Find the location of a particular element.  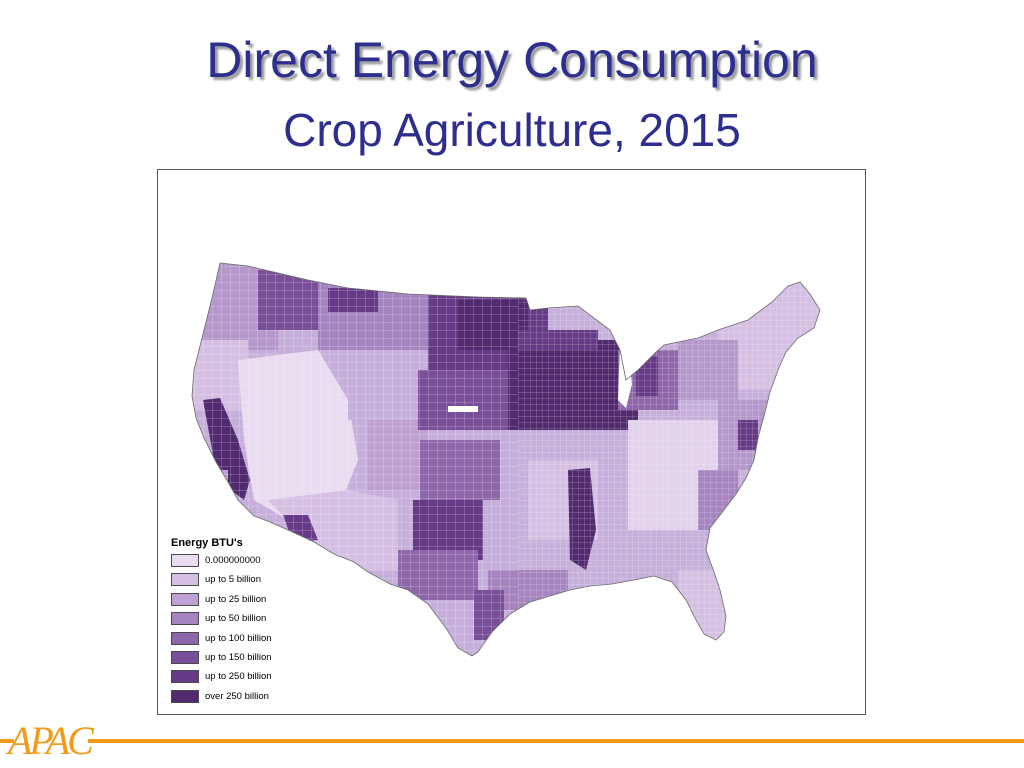

legend-label: over 250 billion is located at coordinates (237, 696).